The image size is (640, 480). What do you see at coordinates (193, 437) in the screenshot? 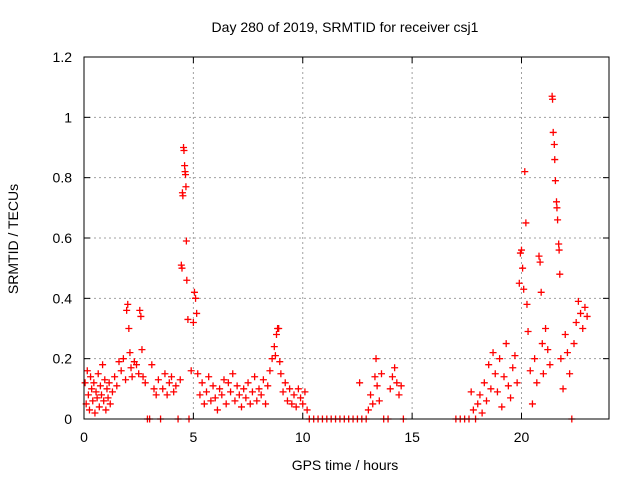
I see `x-tick-label: 5` at bounding box center [193, 437].